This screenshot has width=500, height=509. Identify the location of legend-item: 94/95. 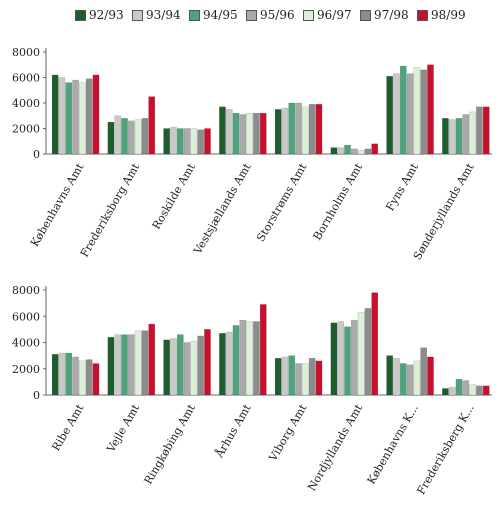
(213, 15).